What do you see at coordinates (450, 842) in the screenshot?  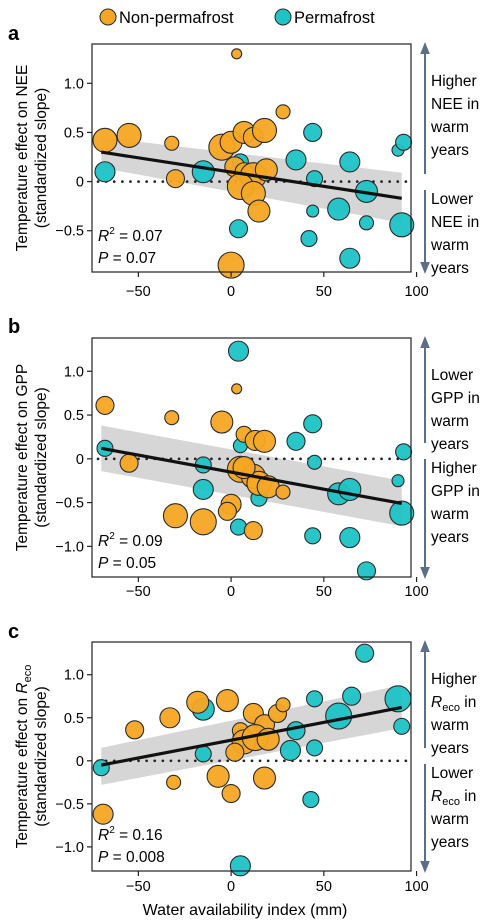 I see `annotation-bottom-line: years` at bounding box center [450, 842].